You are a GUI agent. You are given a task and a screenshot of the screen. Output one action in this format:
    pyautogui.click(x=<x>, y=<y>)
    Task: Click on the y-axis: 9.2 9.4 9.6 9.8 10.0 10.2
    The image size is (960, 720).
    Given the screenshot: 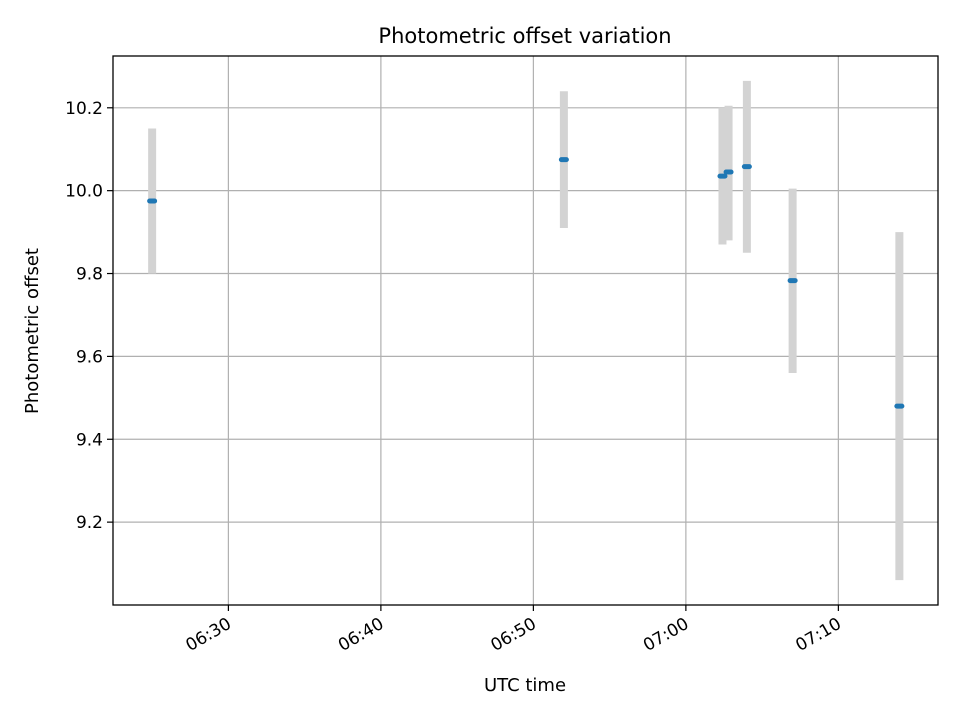 What is the action you would take?
    pyautogui.click(x=89, y=316)
    